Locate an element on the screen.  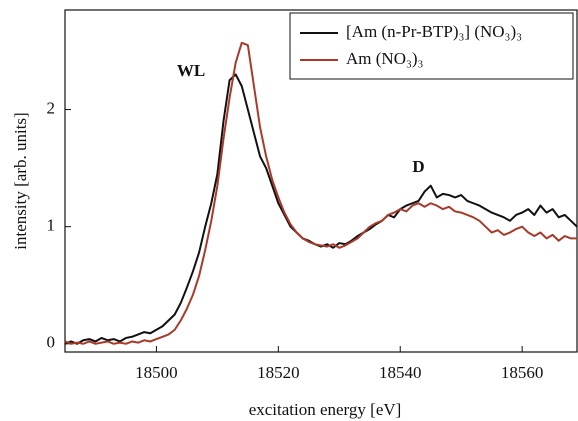
annotation: D is located at coordinates (418, 166).